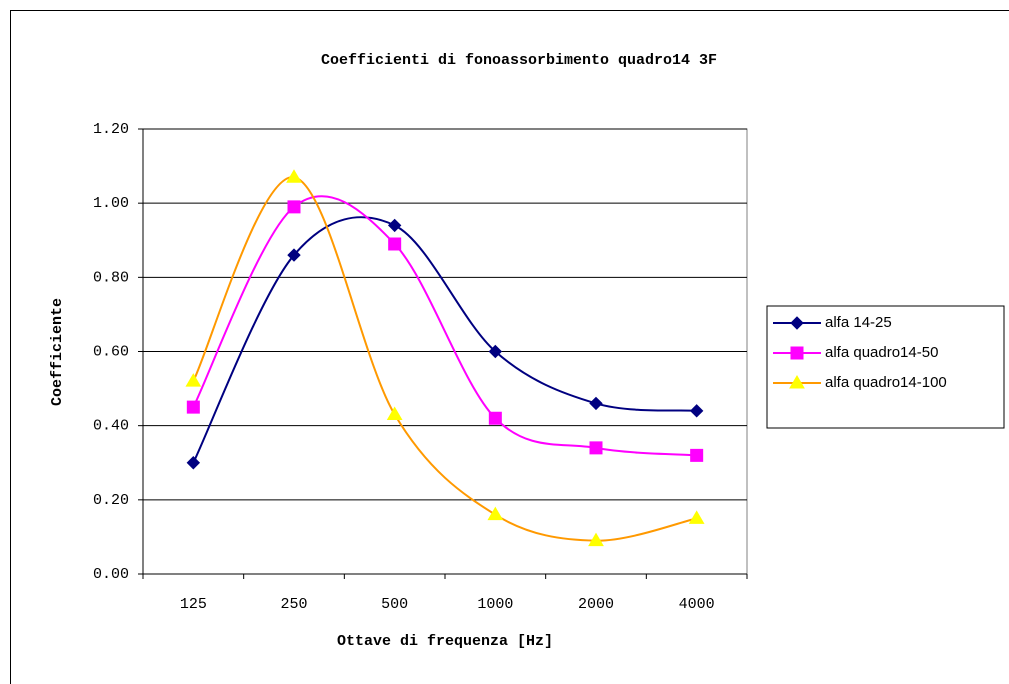  What do you see at coordinates (394, 604) in the screenshot?
I see `x-tick-label: 500` at bounding box center [394, 604].